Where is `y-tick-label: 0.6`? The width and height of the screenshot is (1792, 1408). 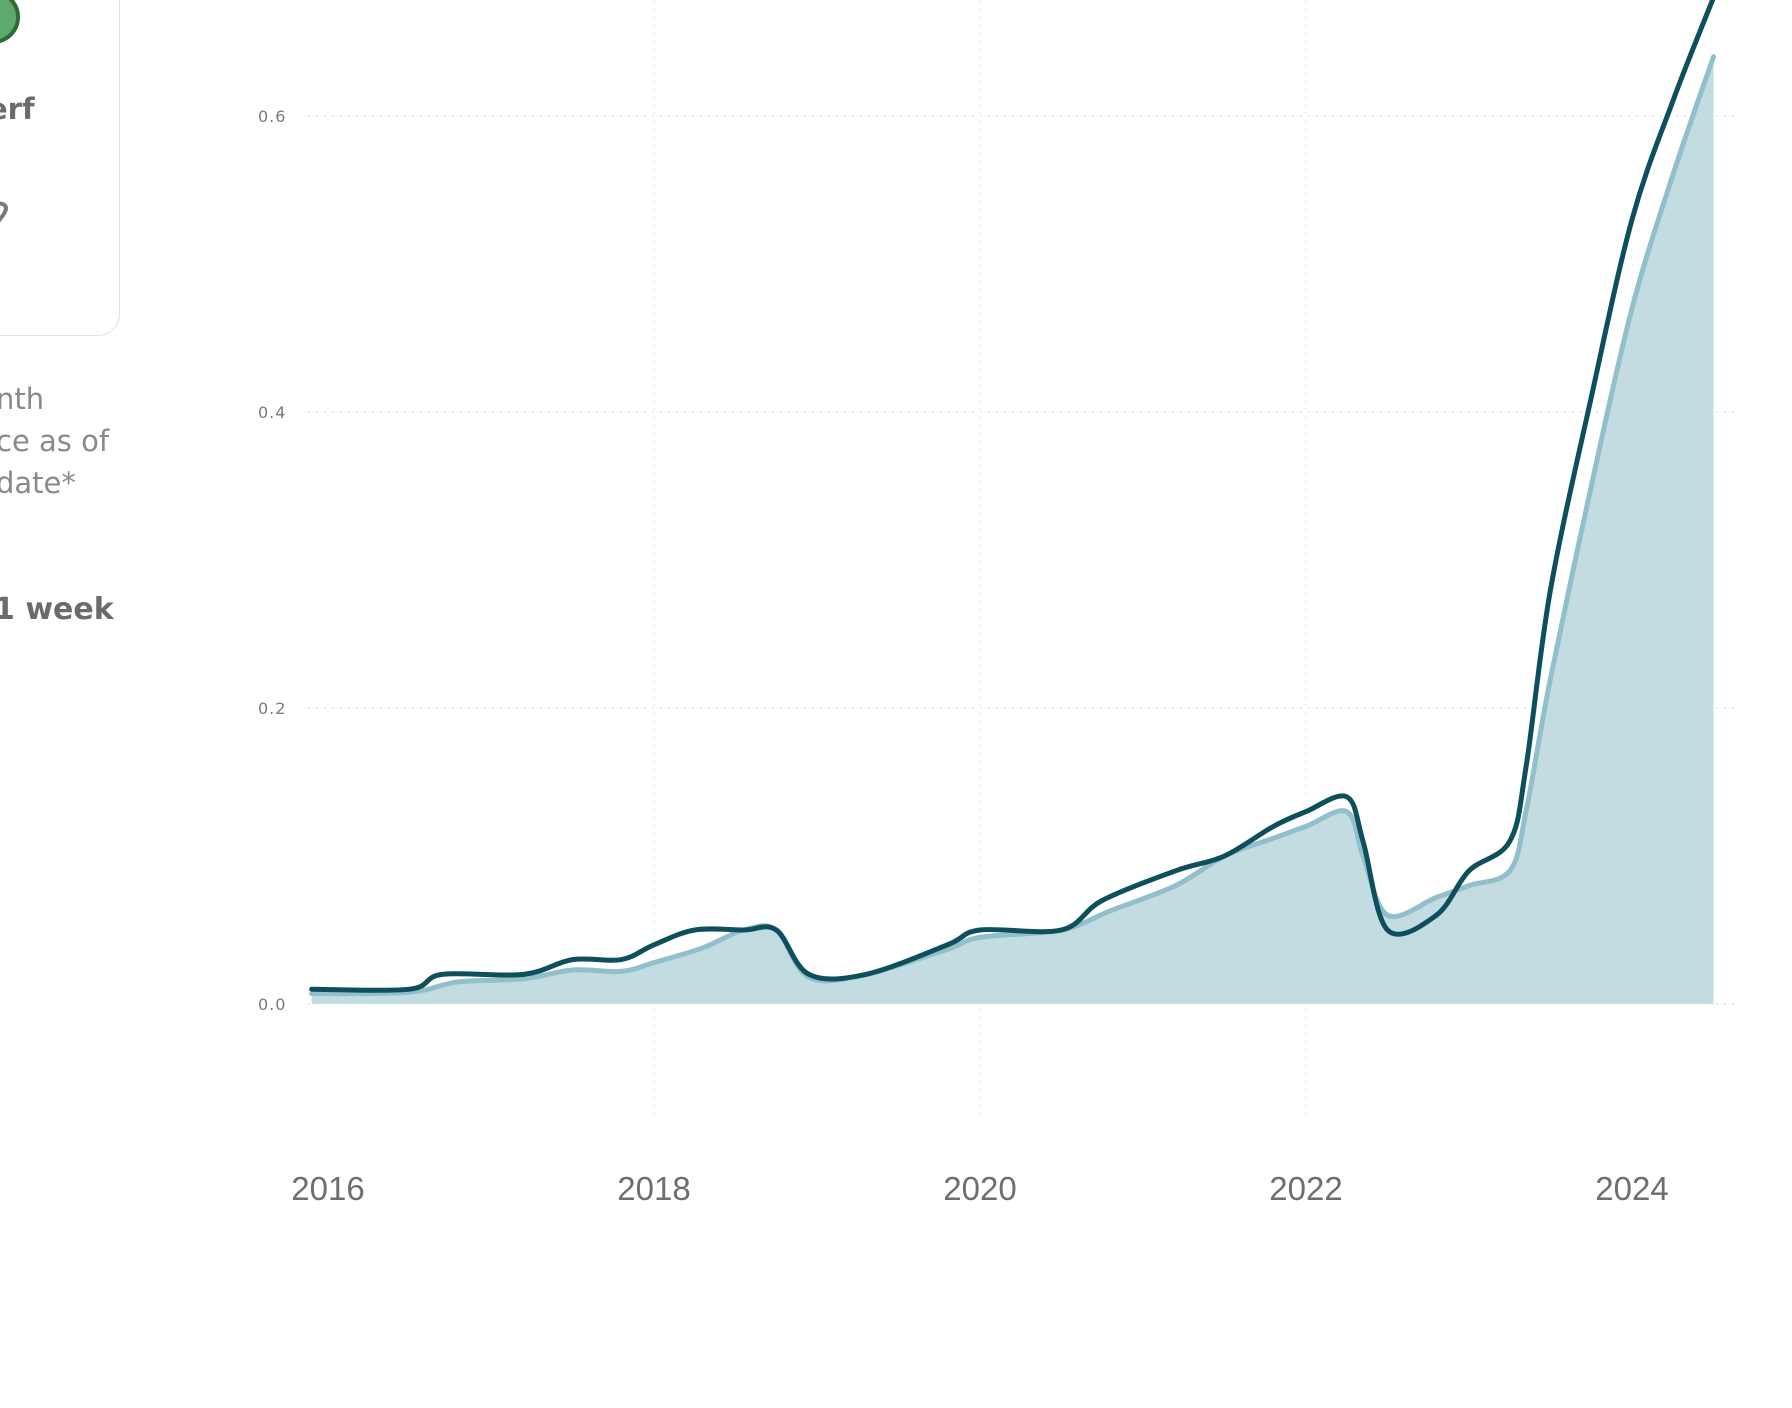 y-tick-label: 0.6 is located at coordinates (272, 116).